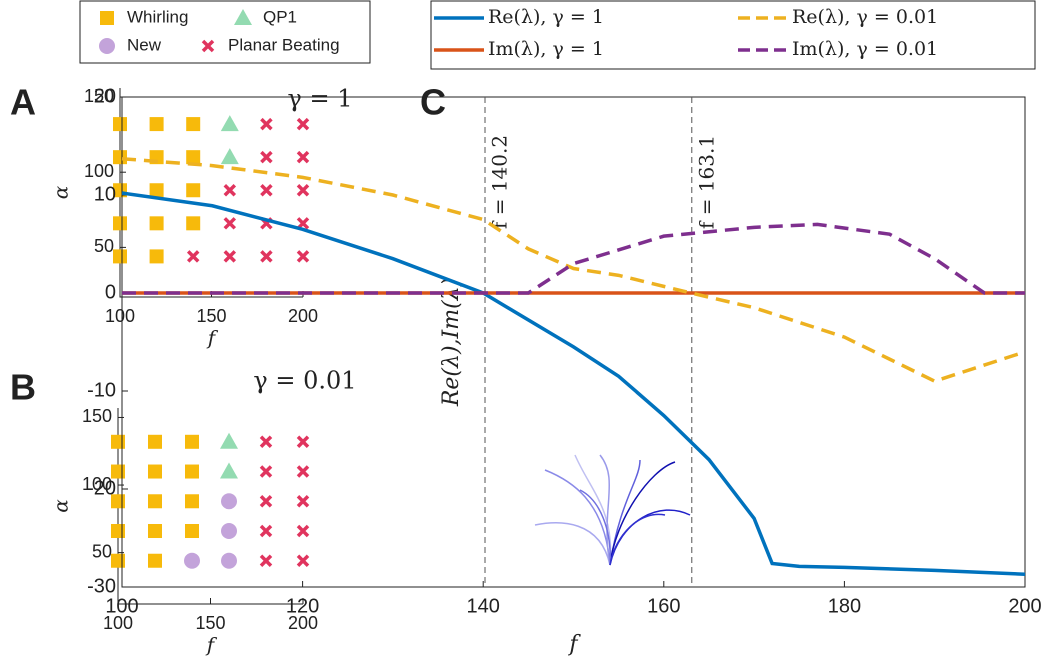 This screenshot has height=666, width=1050. I want to click on legend-label: Re(λ), γ = 1, so click(546, 17).